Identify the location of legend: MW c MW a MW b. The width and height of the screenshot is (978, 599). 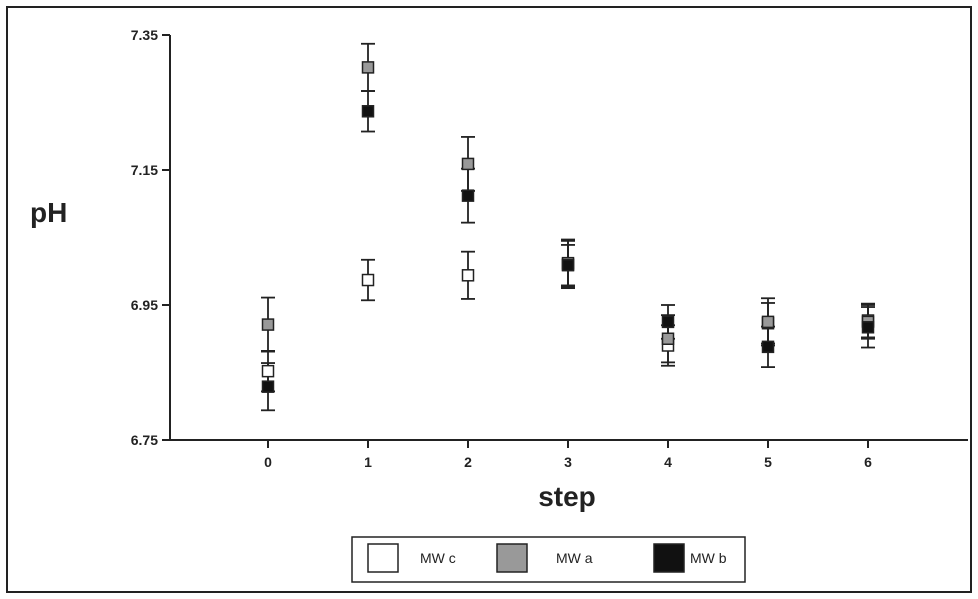
(548, 559).